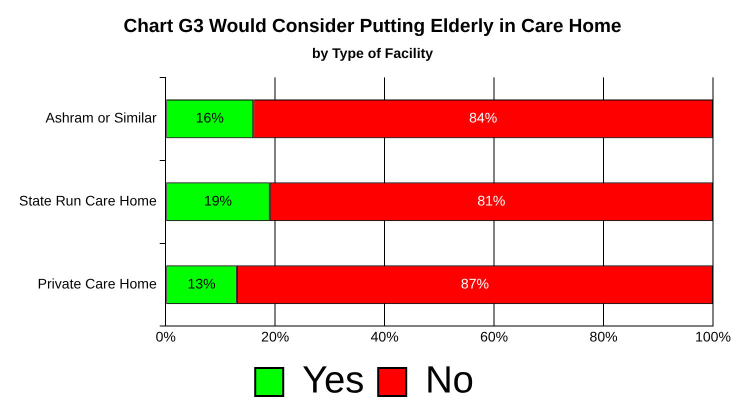 This screenshot has height=419, width=745. Describe the element at coordinates (202, 284) in the screenshot. I see `data-label: 13%` at that location.